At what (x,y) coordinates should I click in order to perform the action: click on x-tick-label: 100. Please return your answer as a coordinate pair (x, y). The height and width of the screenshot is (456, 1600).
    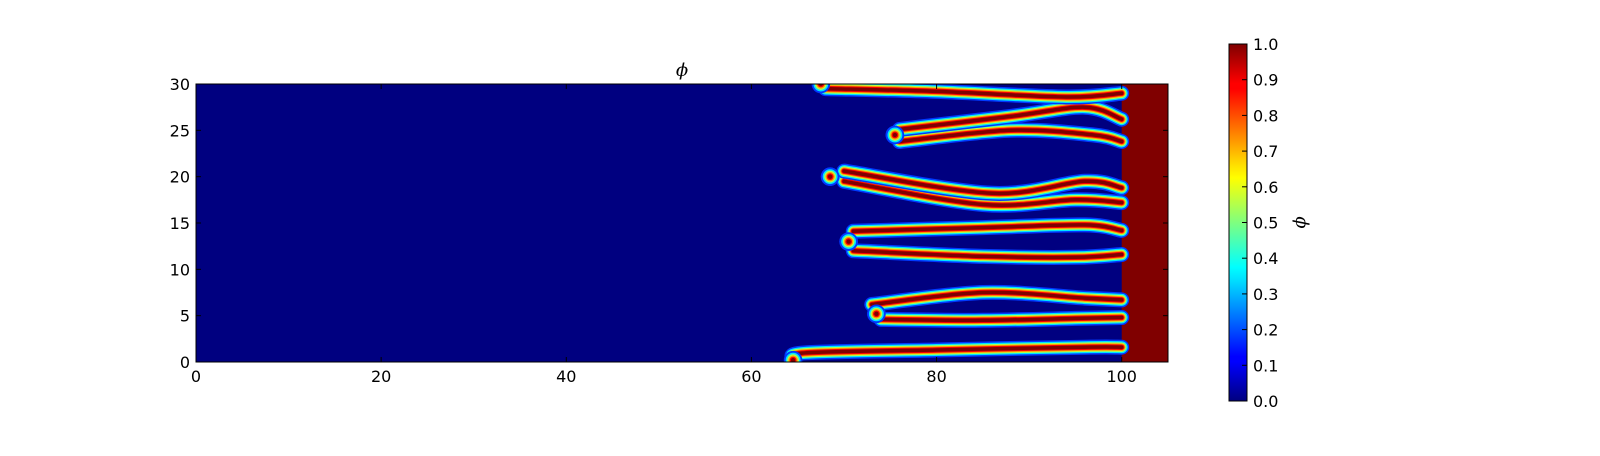
    Looking at the image, I should click on (1121, 376).